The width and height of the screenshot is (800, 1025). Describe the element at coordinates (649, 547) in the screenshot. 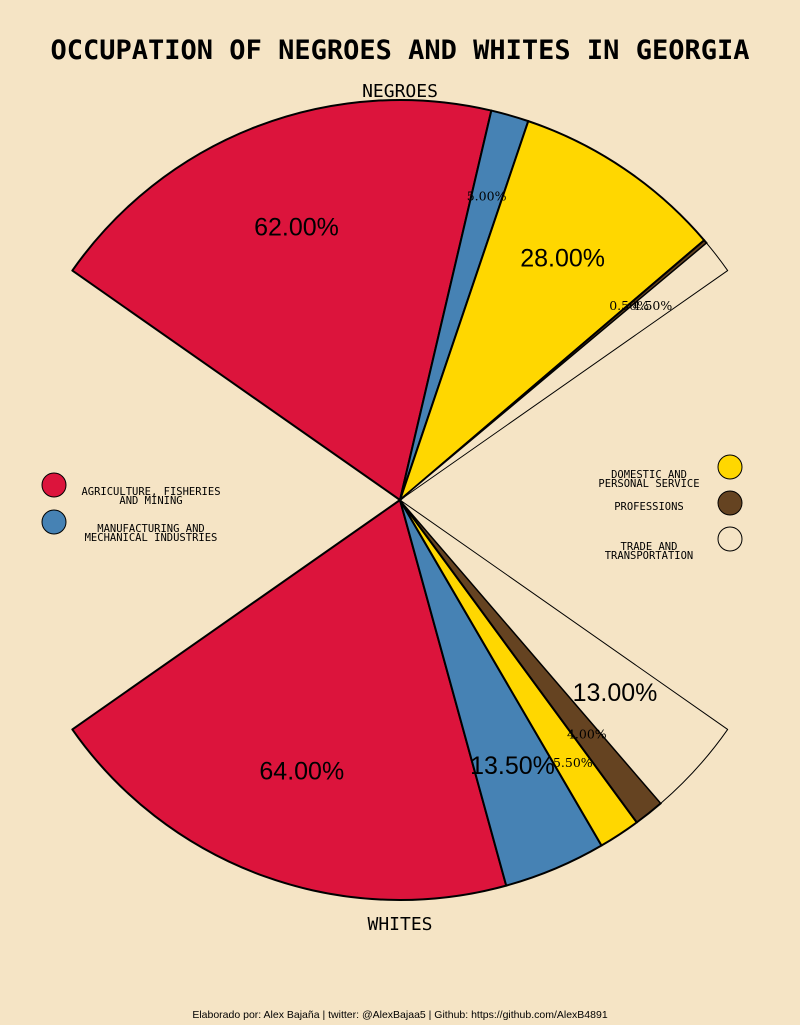

I see `legend-label-trade-and-transportation-line-0: TRADE AND` at that location.